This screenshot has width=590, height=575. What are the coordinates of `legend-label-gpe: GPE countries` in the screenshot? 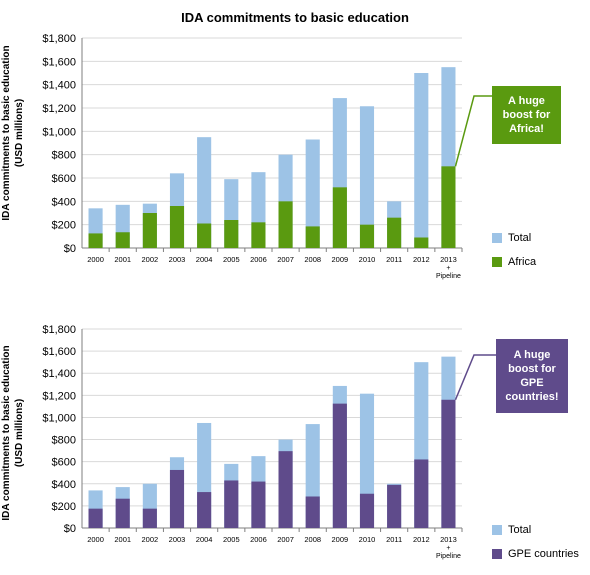 It's located at (543, 554).